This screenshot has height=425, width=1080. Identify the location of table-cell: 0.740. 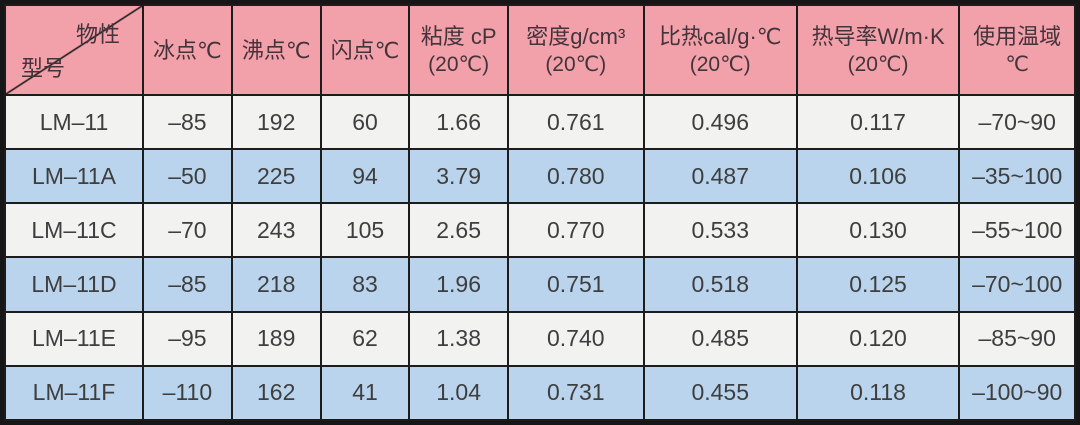
(575, 338).